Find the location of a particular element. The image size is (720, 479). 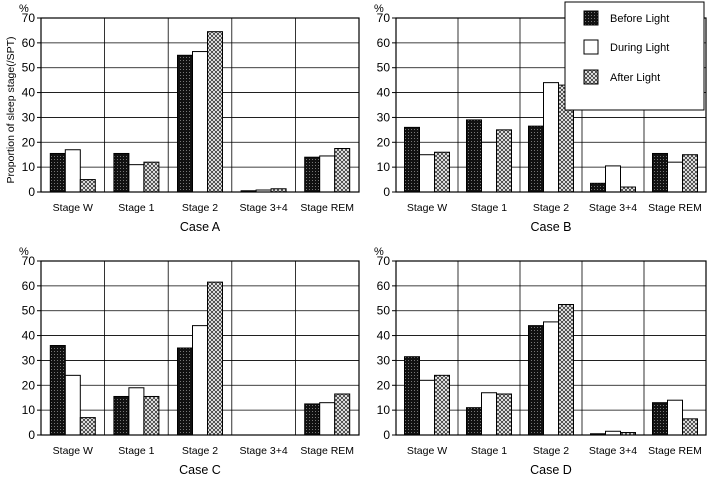

legend-swatch-during-light is located at coordinates (591, 47).